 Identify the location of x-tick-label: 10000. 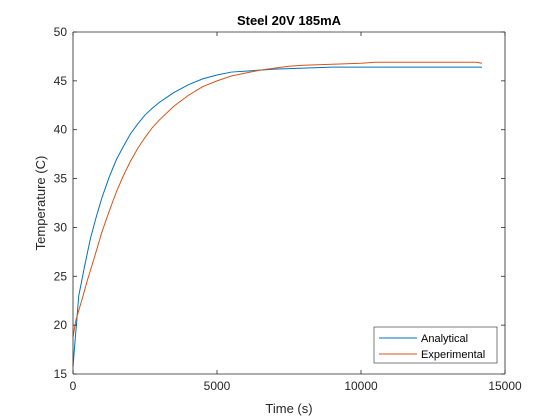
(361, 386).